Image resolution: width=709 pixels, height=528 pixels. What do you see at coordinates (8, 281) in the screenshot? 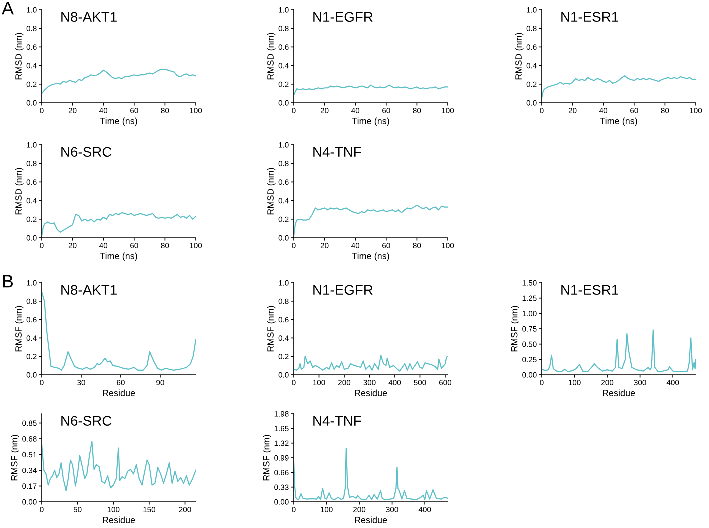
I see `text: B` at bounding box center [8, 281].